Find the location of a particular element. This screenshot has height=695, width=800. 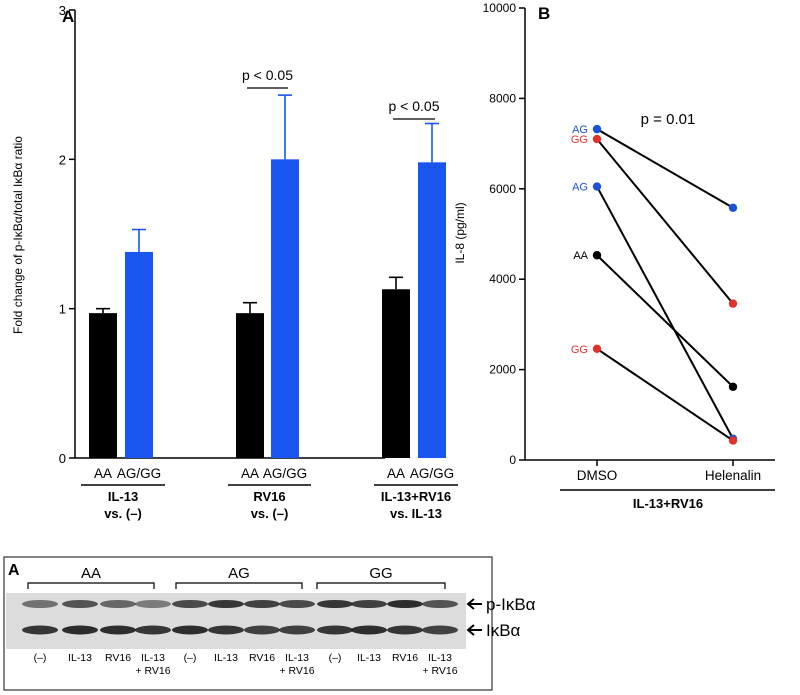

panel-a-annotations: p < 0.05 p < 0.05 is located at coordinates (341, 93).